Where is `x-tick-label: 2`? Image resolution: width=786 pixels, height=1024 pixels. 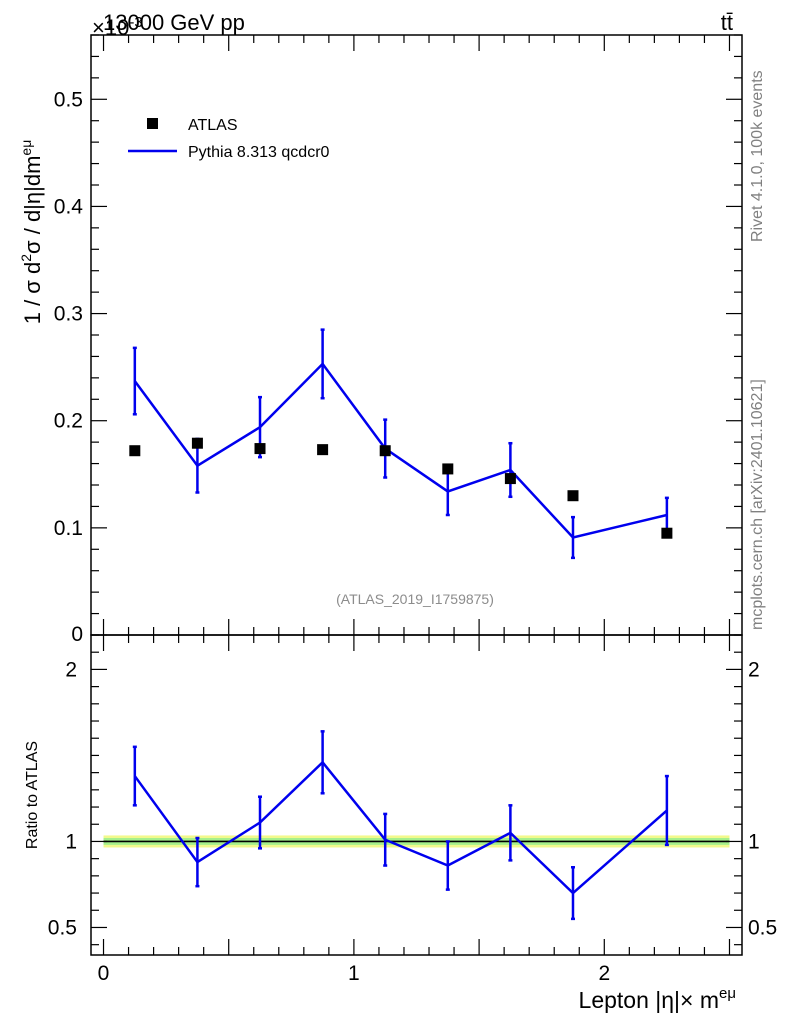 x-tick-label: 2 is located at coordinates (604, 973).